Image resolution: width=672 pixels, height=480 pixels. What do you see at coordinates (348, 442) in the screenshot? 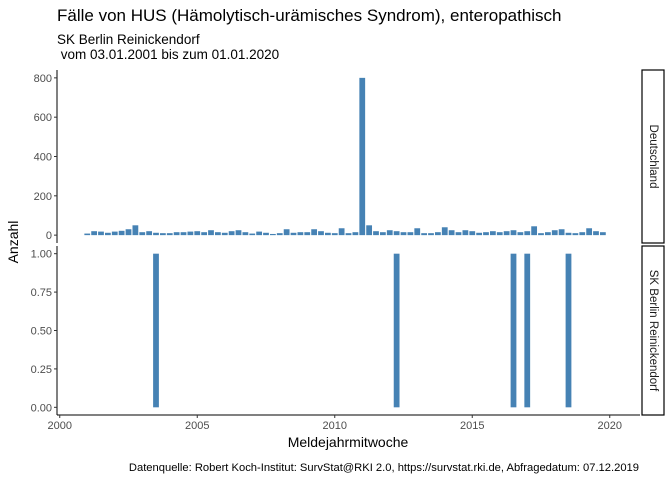
I see `x-axis-title: Meldejahrmitwoche` at bounding box center [348, 442].